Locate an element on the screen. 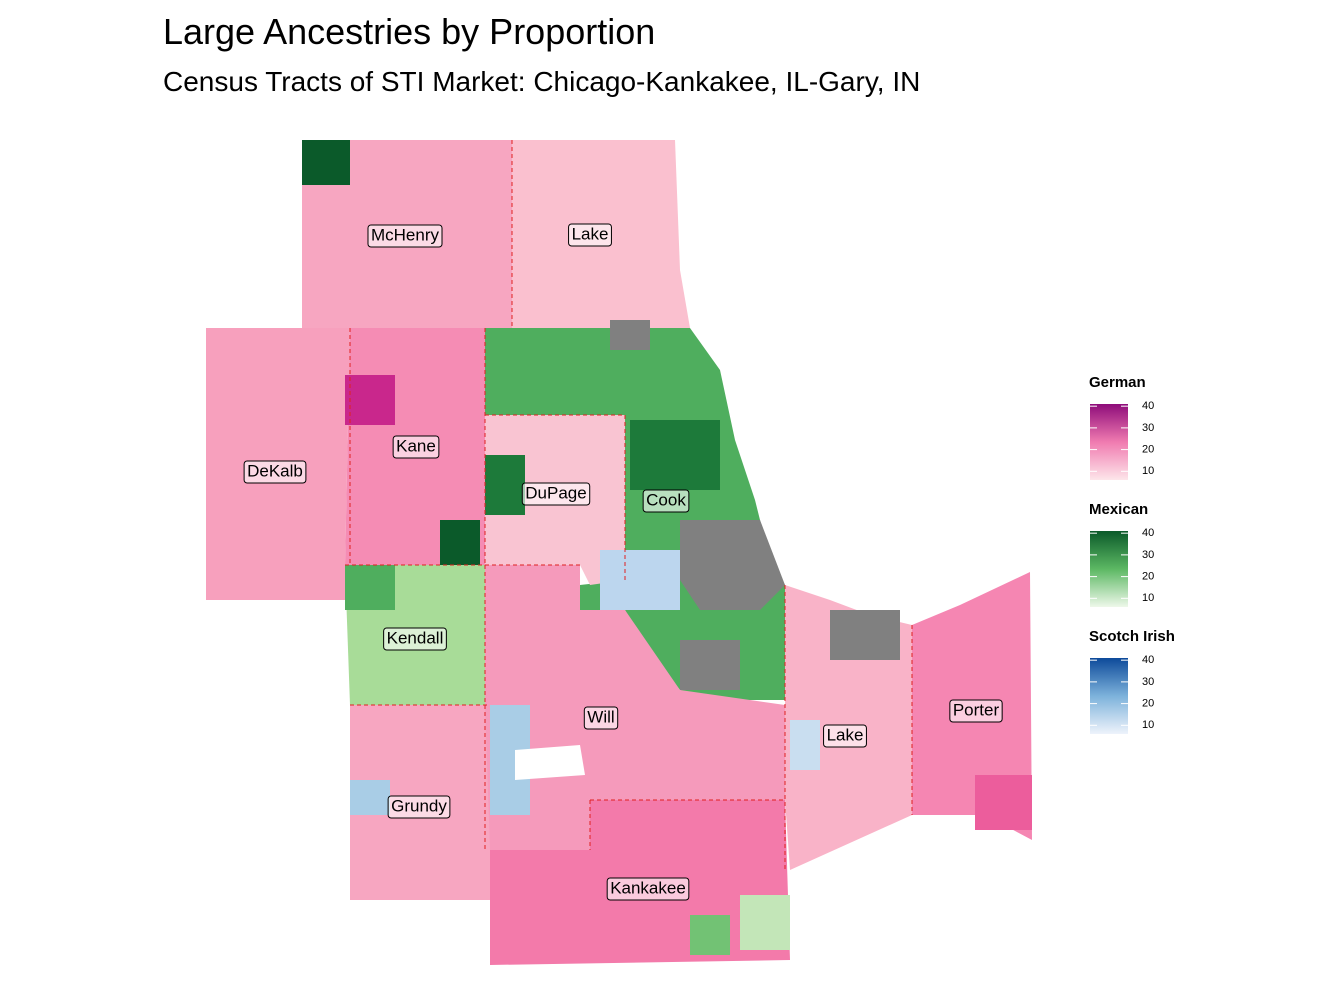 The height and width of the screenshot is (1008, 1344). county-label: Will is located at coordinates (601, 718).